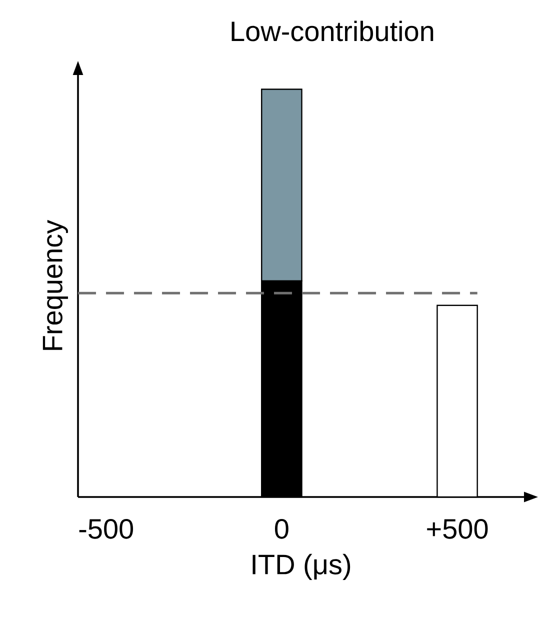 This screenshot has height=620, width=540. What do you see at coordinates (457, 528) in the screenshot?
I see `x-tick-label: +500` at bounding box center [457, 528].